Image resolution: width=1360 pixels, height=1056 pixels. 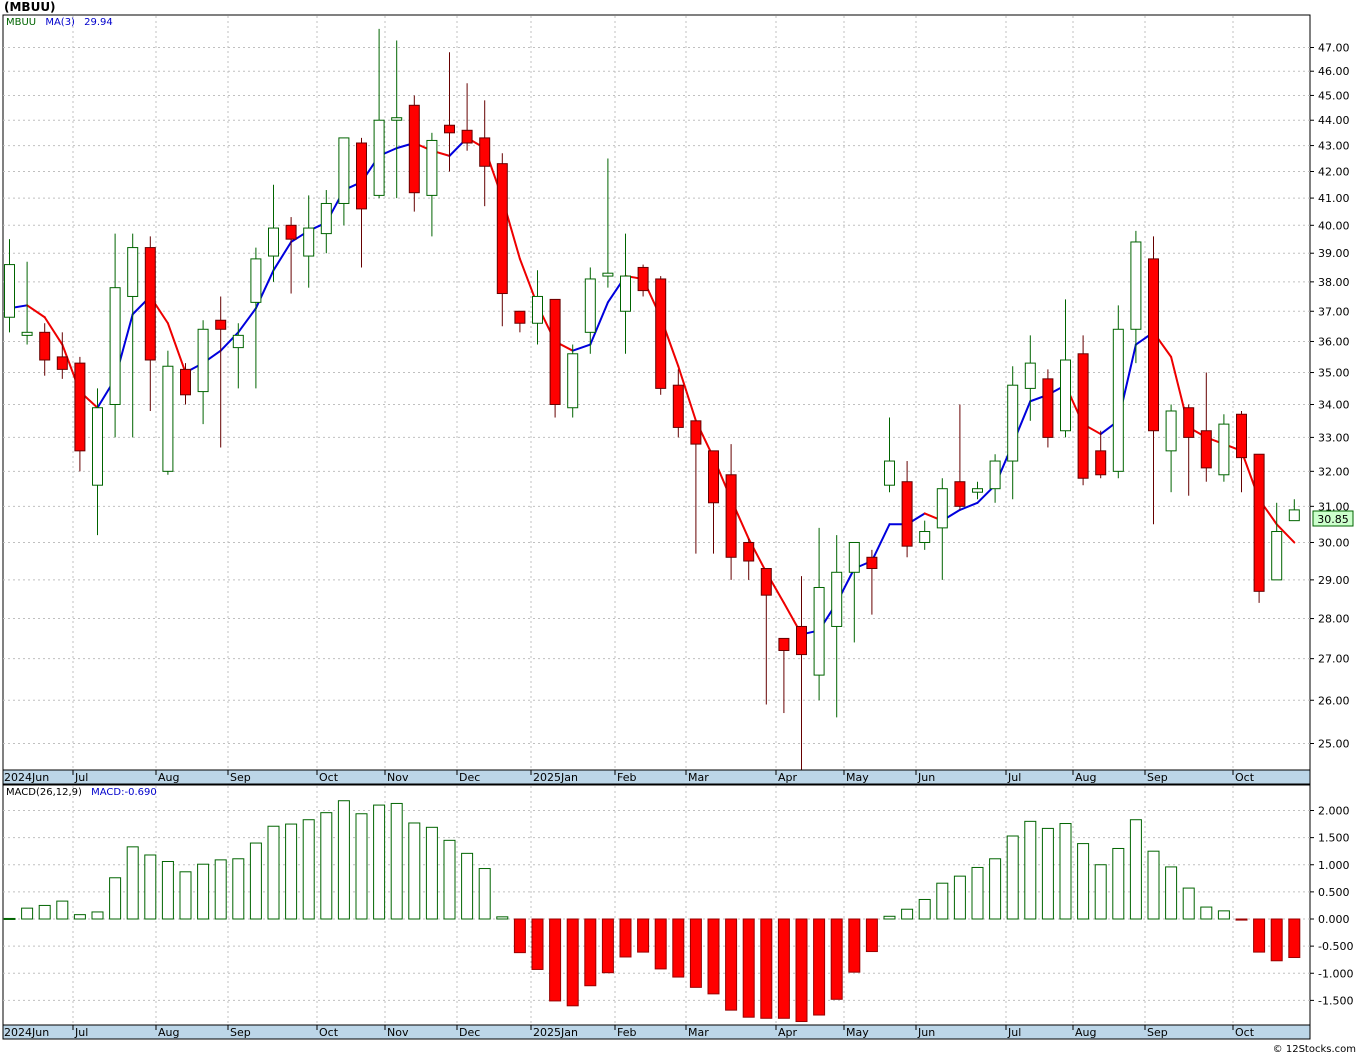 I want to click on month-label: Jul, so click(x=81, y=1032).